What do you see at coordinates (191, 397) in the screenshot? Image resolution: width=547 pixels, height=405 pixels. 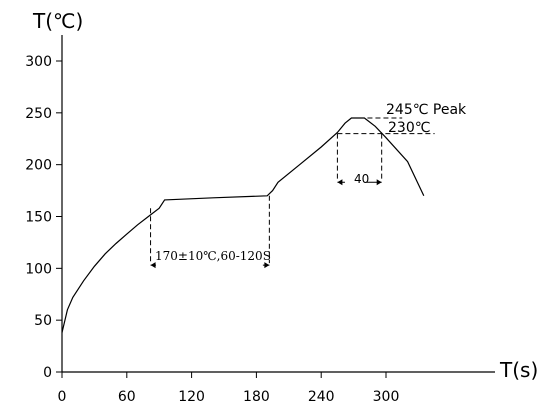 I see `x-tick-label-120: 120` at bounding box center [191, 397].